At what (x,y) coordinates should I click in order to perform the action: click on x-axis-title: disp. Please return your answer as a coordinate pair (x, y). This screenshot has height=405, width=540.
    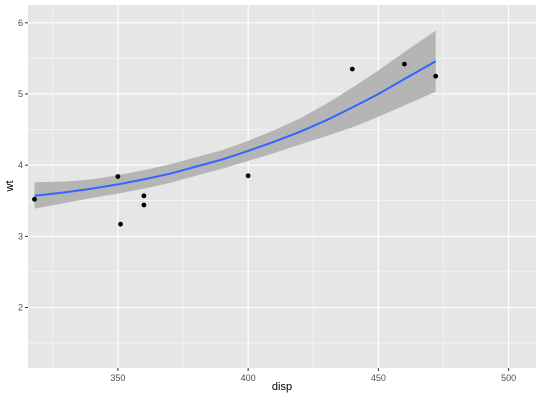
    Looking at the image, I should click on (282, 387).